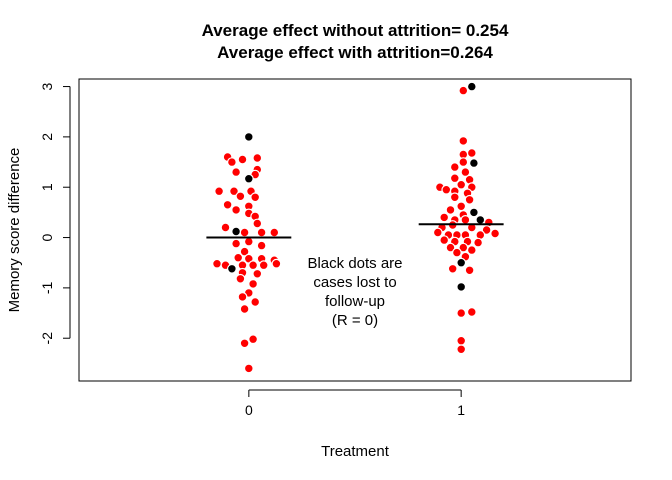  What do you see at coordinates (47, 187) in the screenshot?
I see `y-tick-label: 1` at bounding box center [47, 187].